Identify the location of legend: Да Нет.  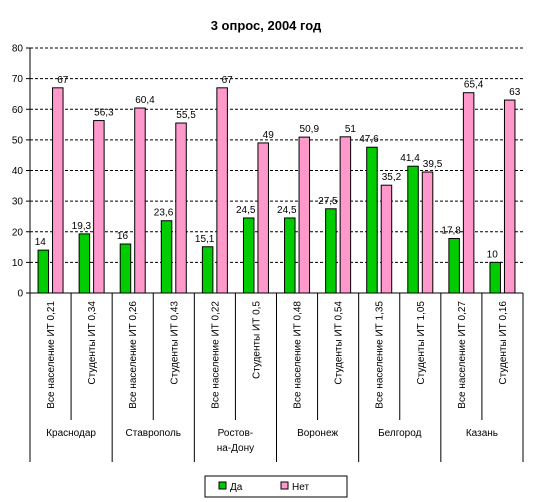
(276, 486).